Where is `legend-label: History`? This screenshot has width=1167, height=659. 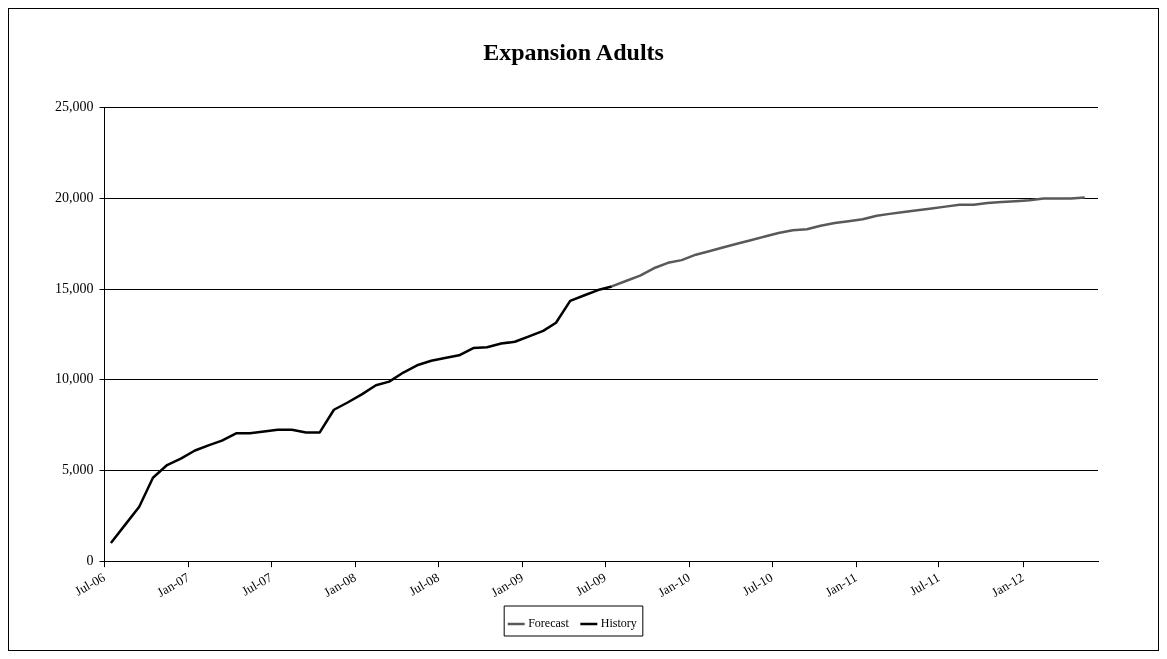
legend-label: History is located at coordinates (618, 623).